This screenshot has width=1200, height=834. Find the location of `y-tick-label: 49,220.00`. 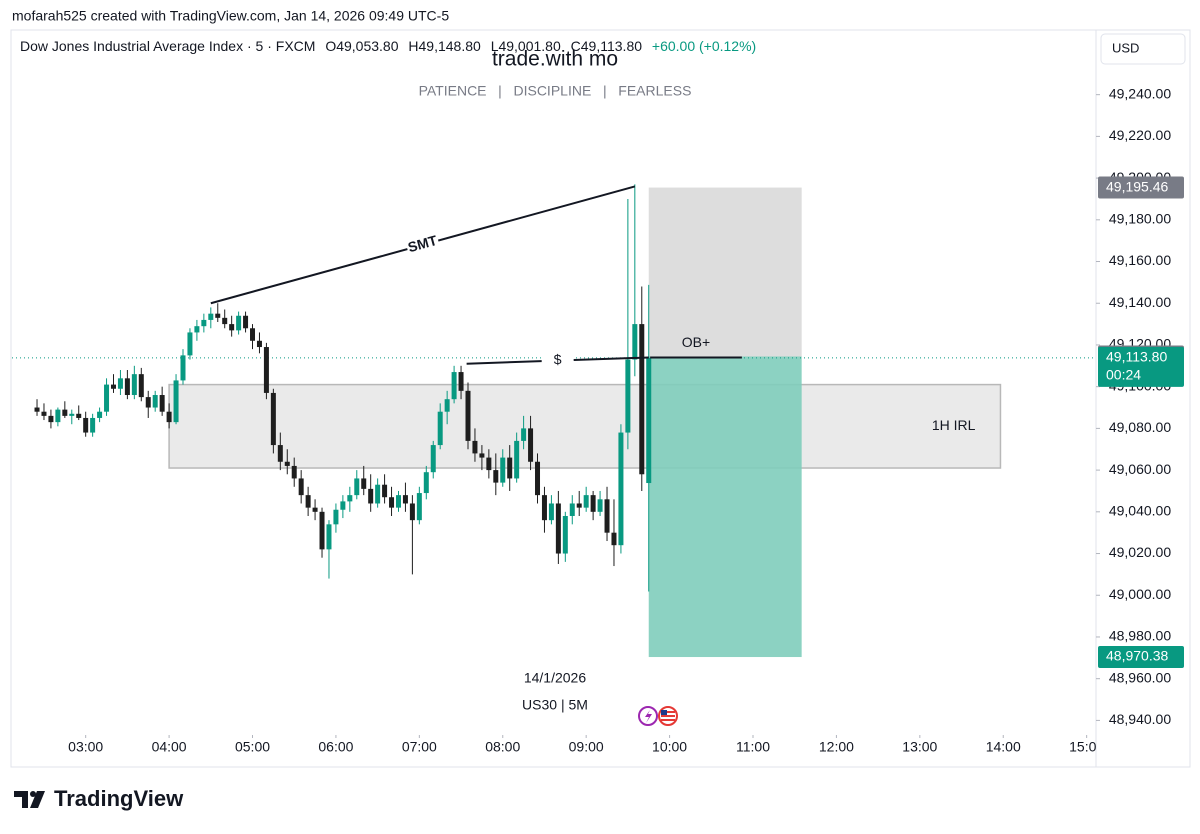

y-tick-label: 49,220.00 is located at coordinates (1140, 135).